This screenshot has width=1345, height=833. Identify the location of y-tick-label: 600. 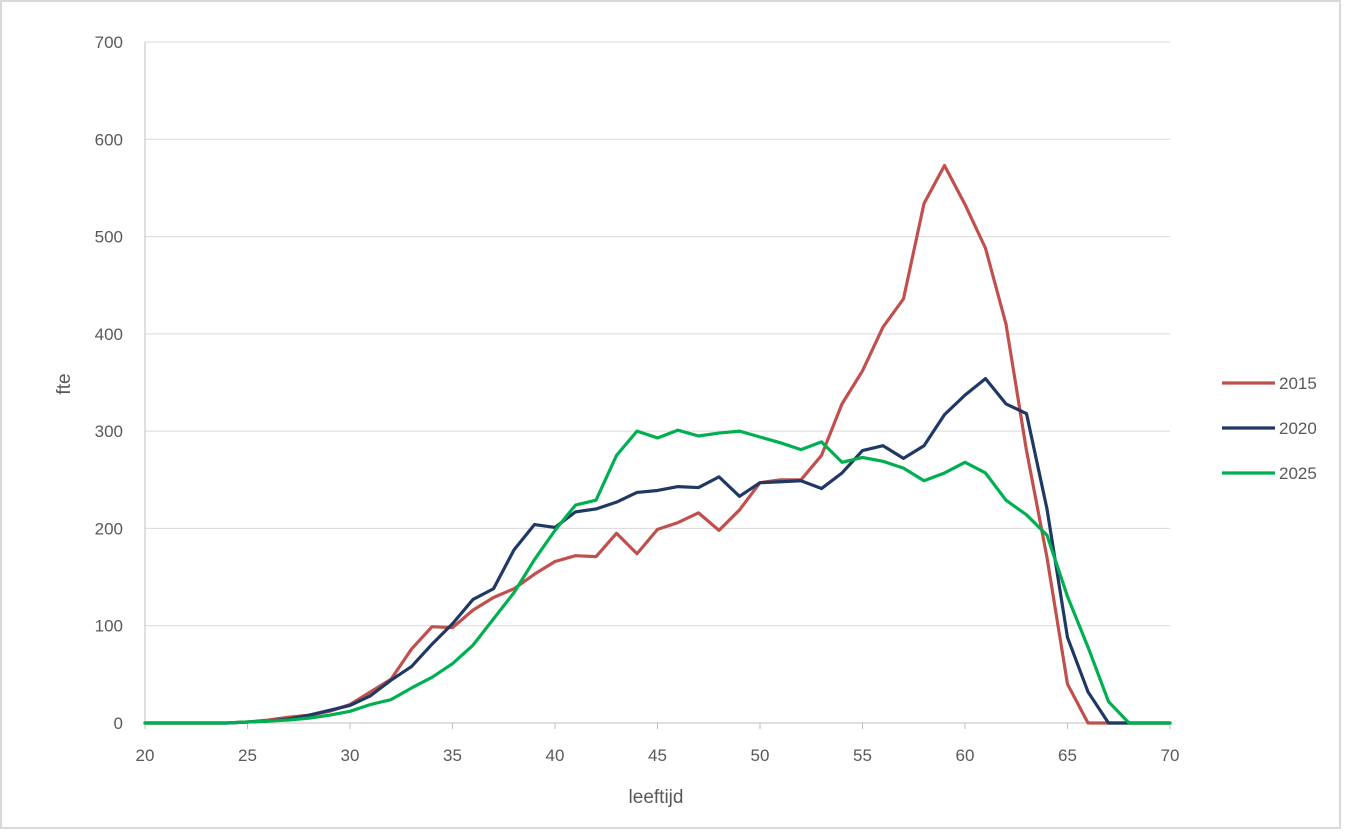
(109, 139).